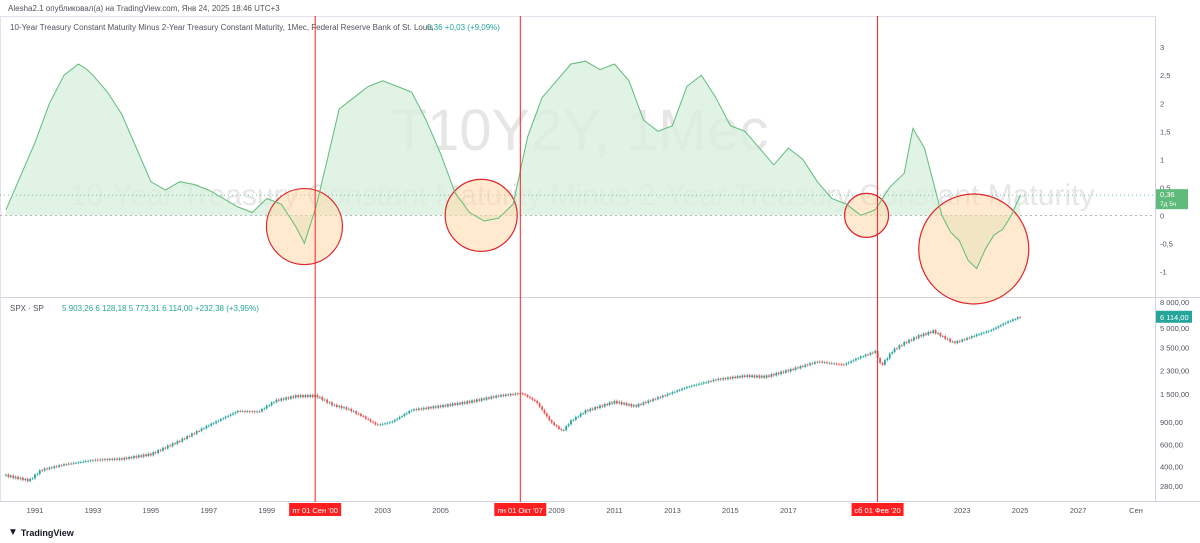  Describe the element at coordinates (315, 510) in the screenshot. I see `recession-date-label: пт 01 Сен '00` at that location.